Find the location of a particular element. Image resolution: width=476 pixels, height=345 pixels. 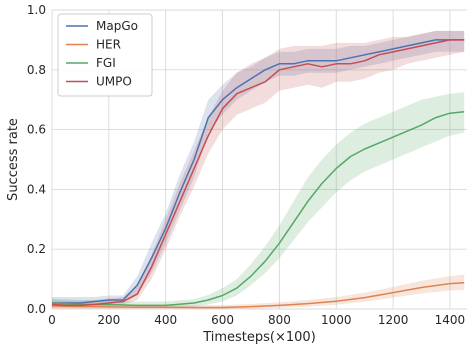

legend-label-umpo: UMPO is located at coordinates (114, 82).